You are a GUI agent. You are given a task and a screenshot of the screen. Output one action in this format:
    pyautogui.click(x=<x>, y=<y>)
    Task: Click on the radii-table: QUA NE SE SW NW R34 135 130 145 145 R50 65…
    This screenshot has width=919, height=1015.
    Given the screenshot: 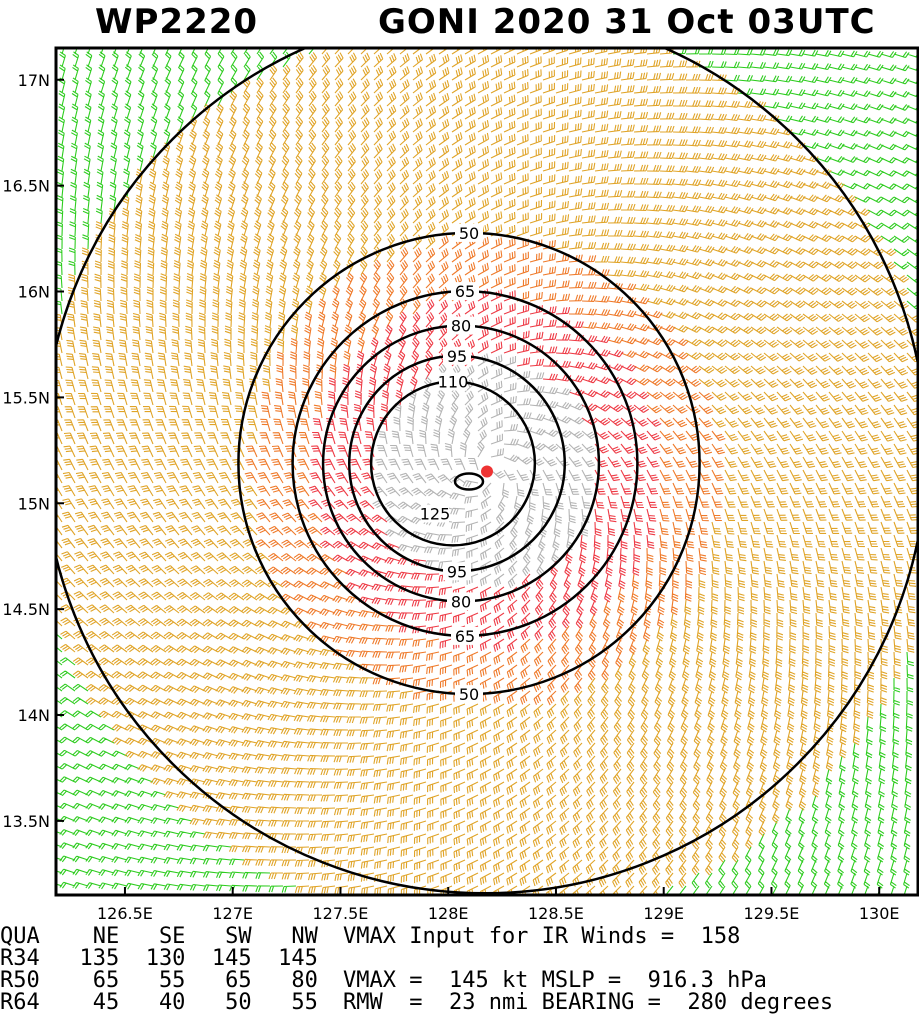 What is the action you would take?
    pyautogui.click(x=159, y=970)
    